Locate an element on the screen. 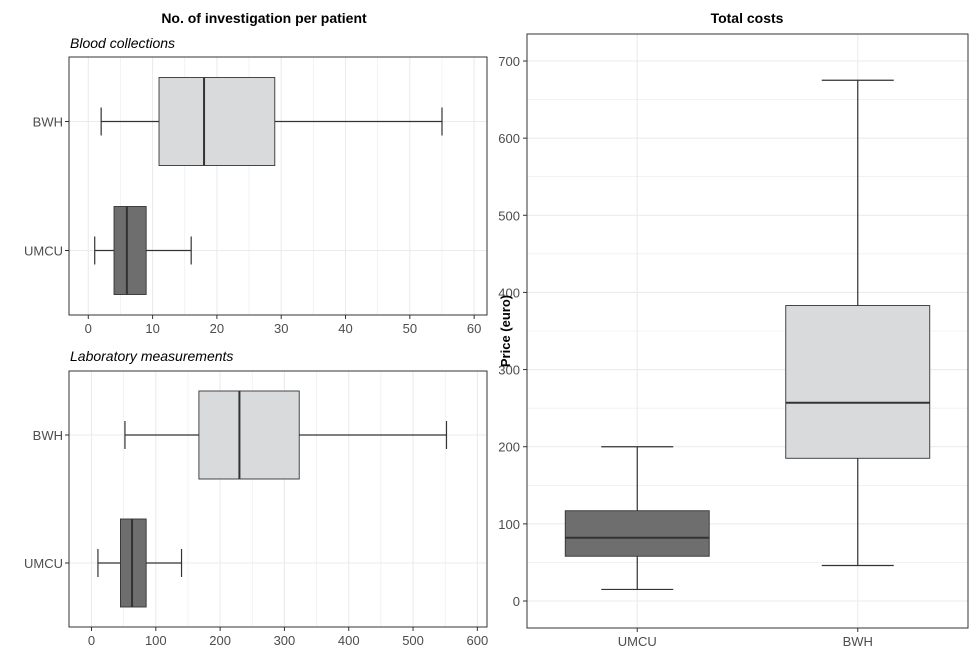  x-tick-label: 200 is located at coordinates (220, 640).